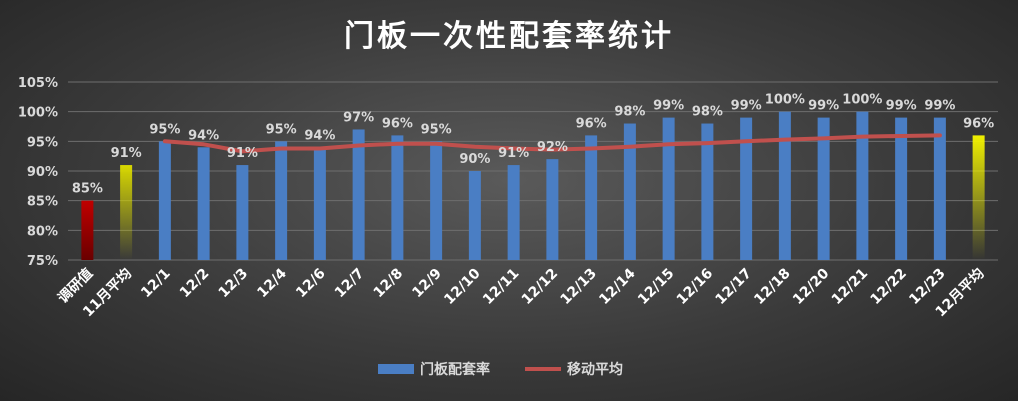  I want to click on y-tick-label: 75%, so click(42, 261).